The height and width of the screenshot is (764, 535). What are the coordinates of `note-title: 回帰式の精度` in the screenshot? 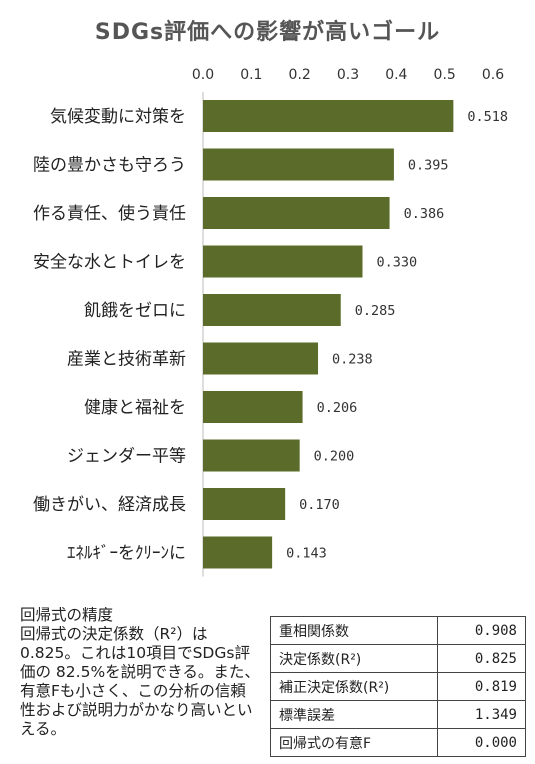 It's located at (67, 615).